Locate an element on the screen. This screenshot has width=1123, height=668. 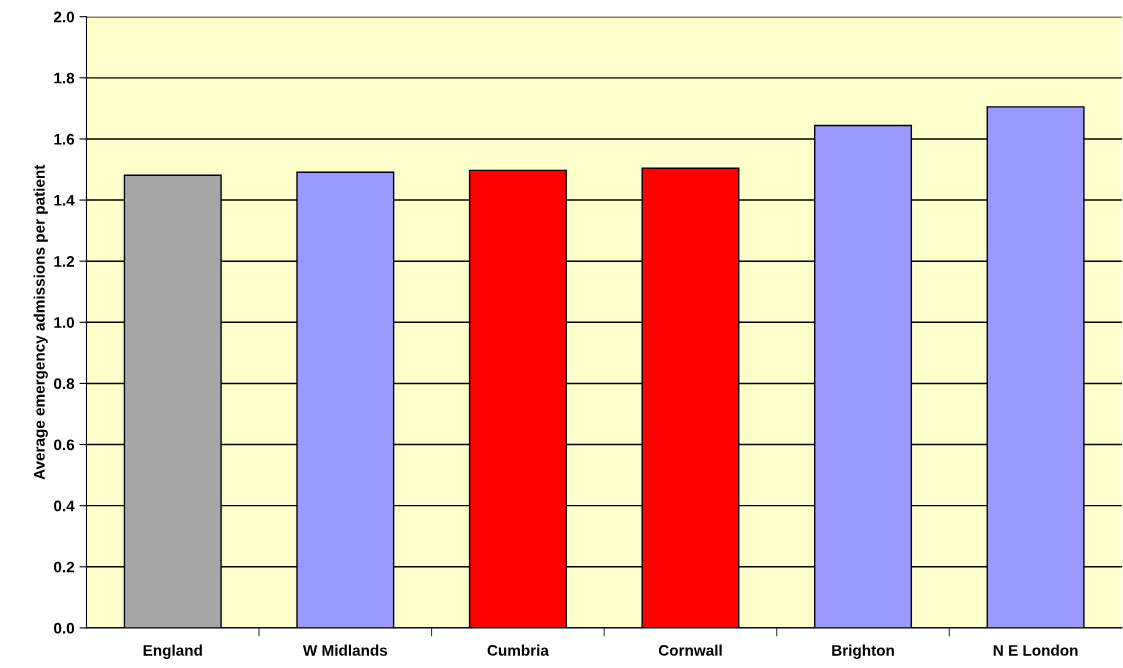
y-tick-label: 1.6 is located at coordinates (64, 139).